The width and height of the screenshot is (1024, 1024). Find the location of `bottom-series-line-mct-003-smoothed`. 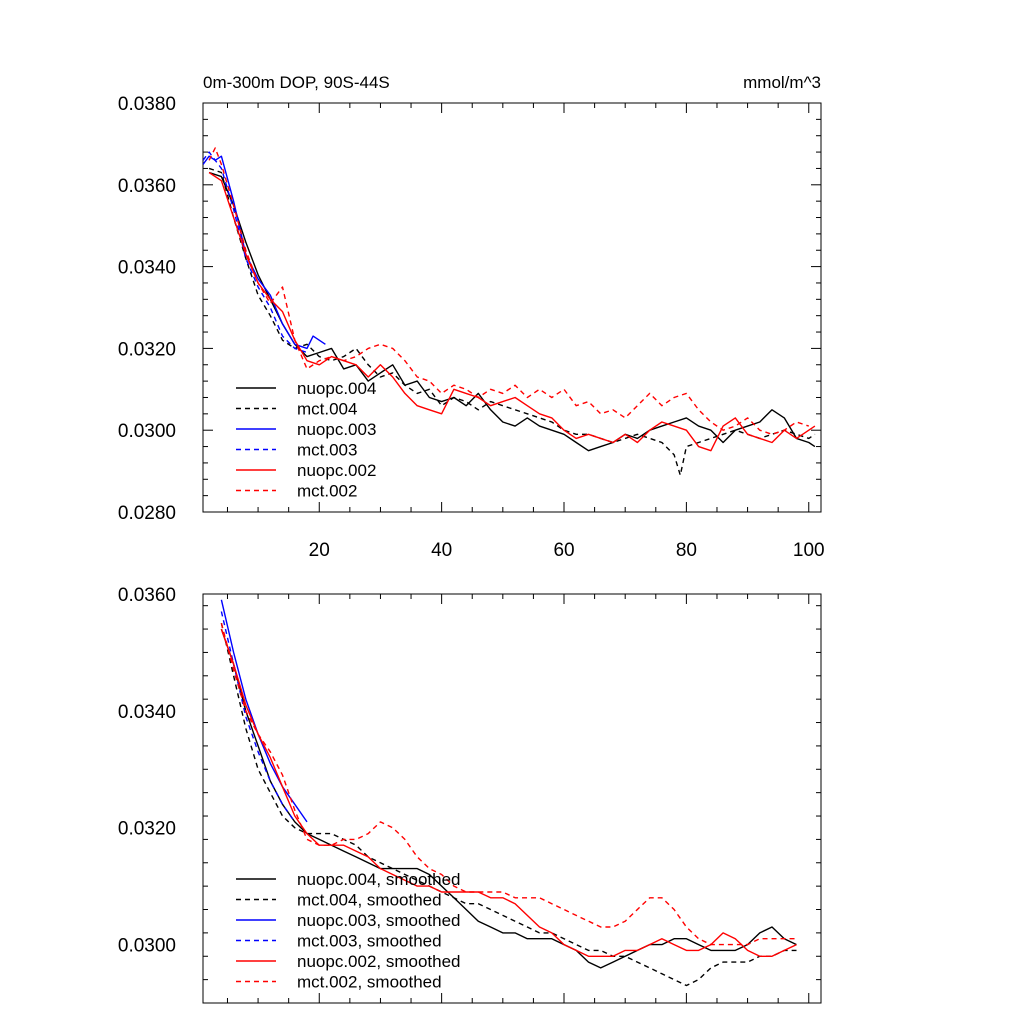

bottom-series-line-mct-003-smoothed is located at coordinates (258, 717).